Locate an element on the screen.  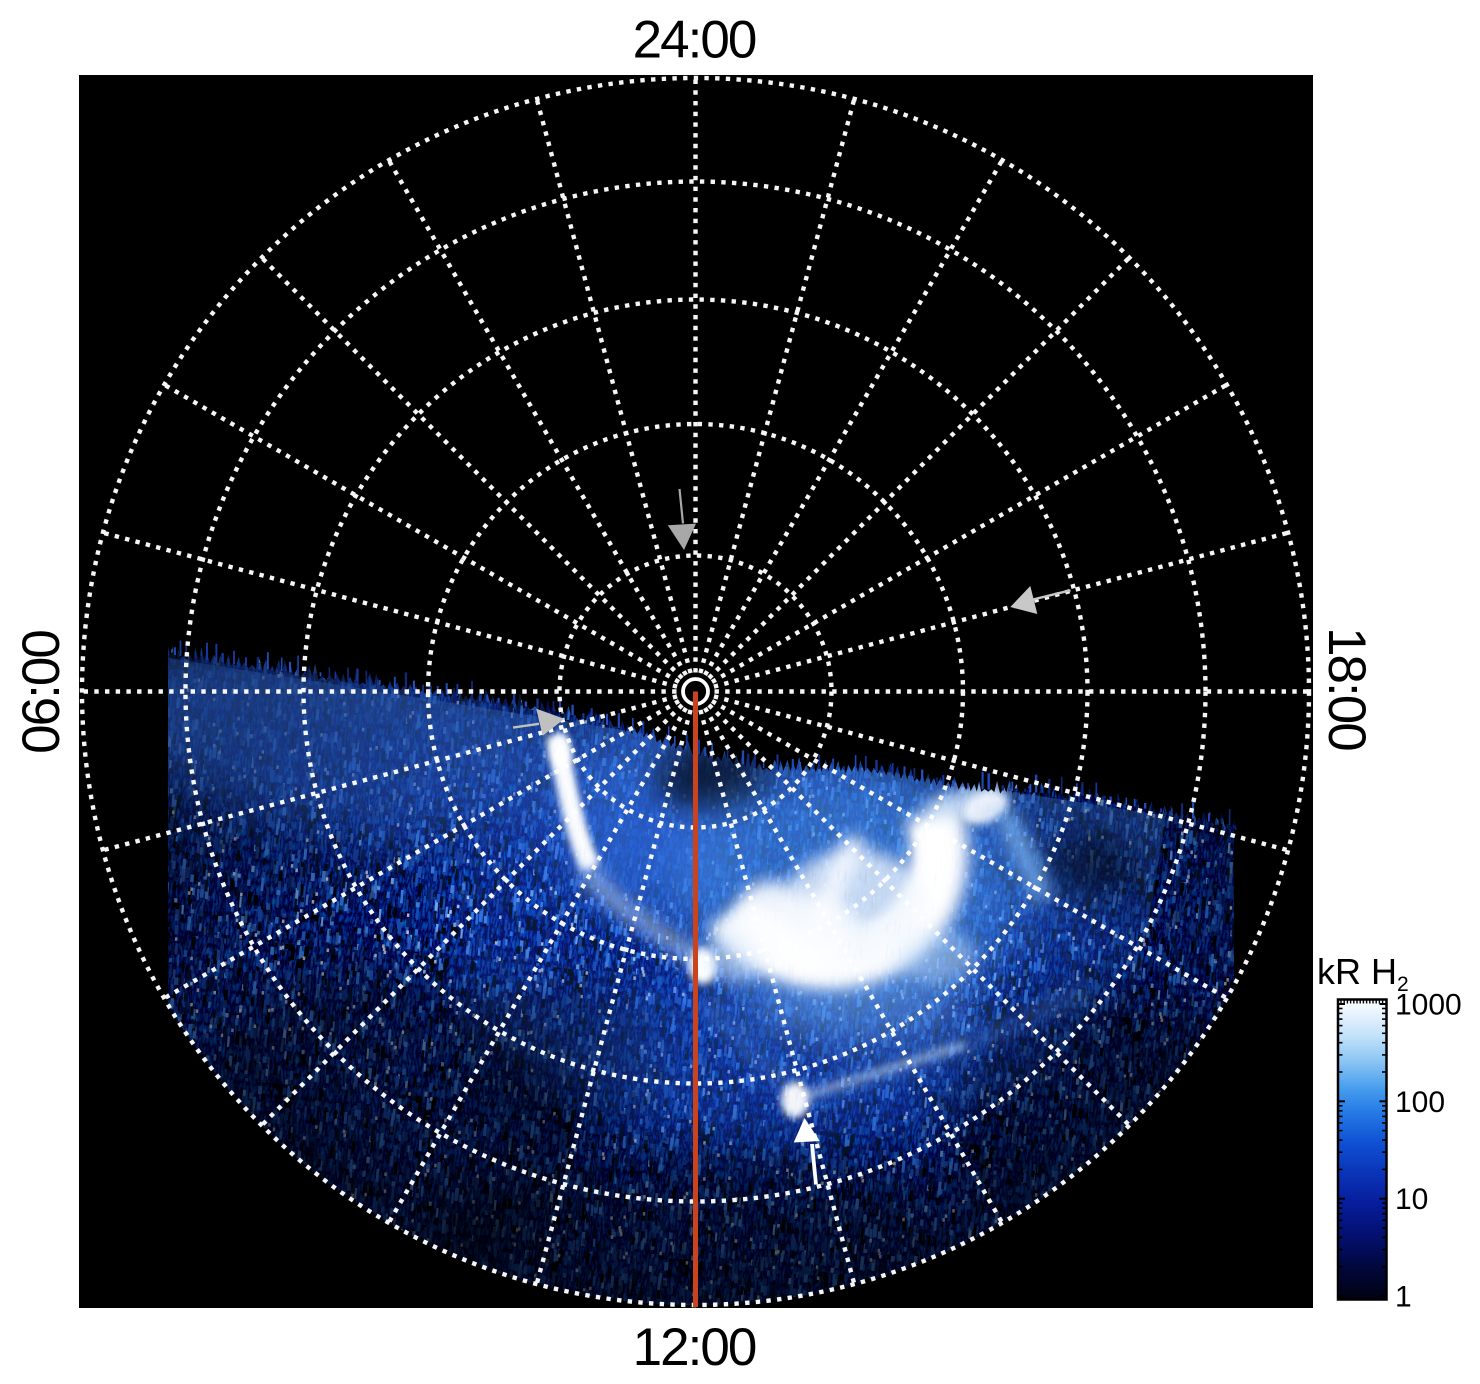
svg-text: 12:00 is located at coordinates (694, 1347).